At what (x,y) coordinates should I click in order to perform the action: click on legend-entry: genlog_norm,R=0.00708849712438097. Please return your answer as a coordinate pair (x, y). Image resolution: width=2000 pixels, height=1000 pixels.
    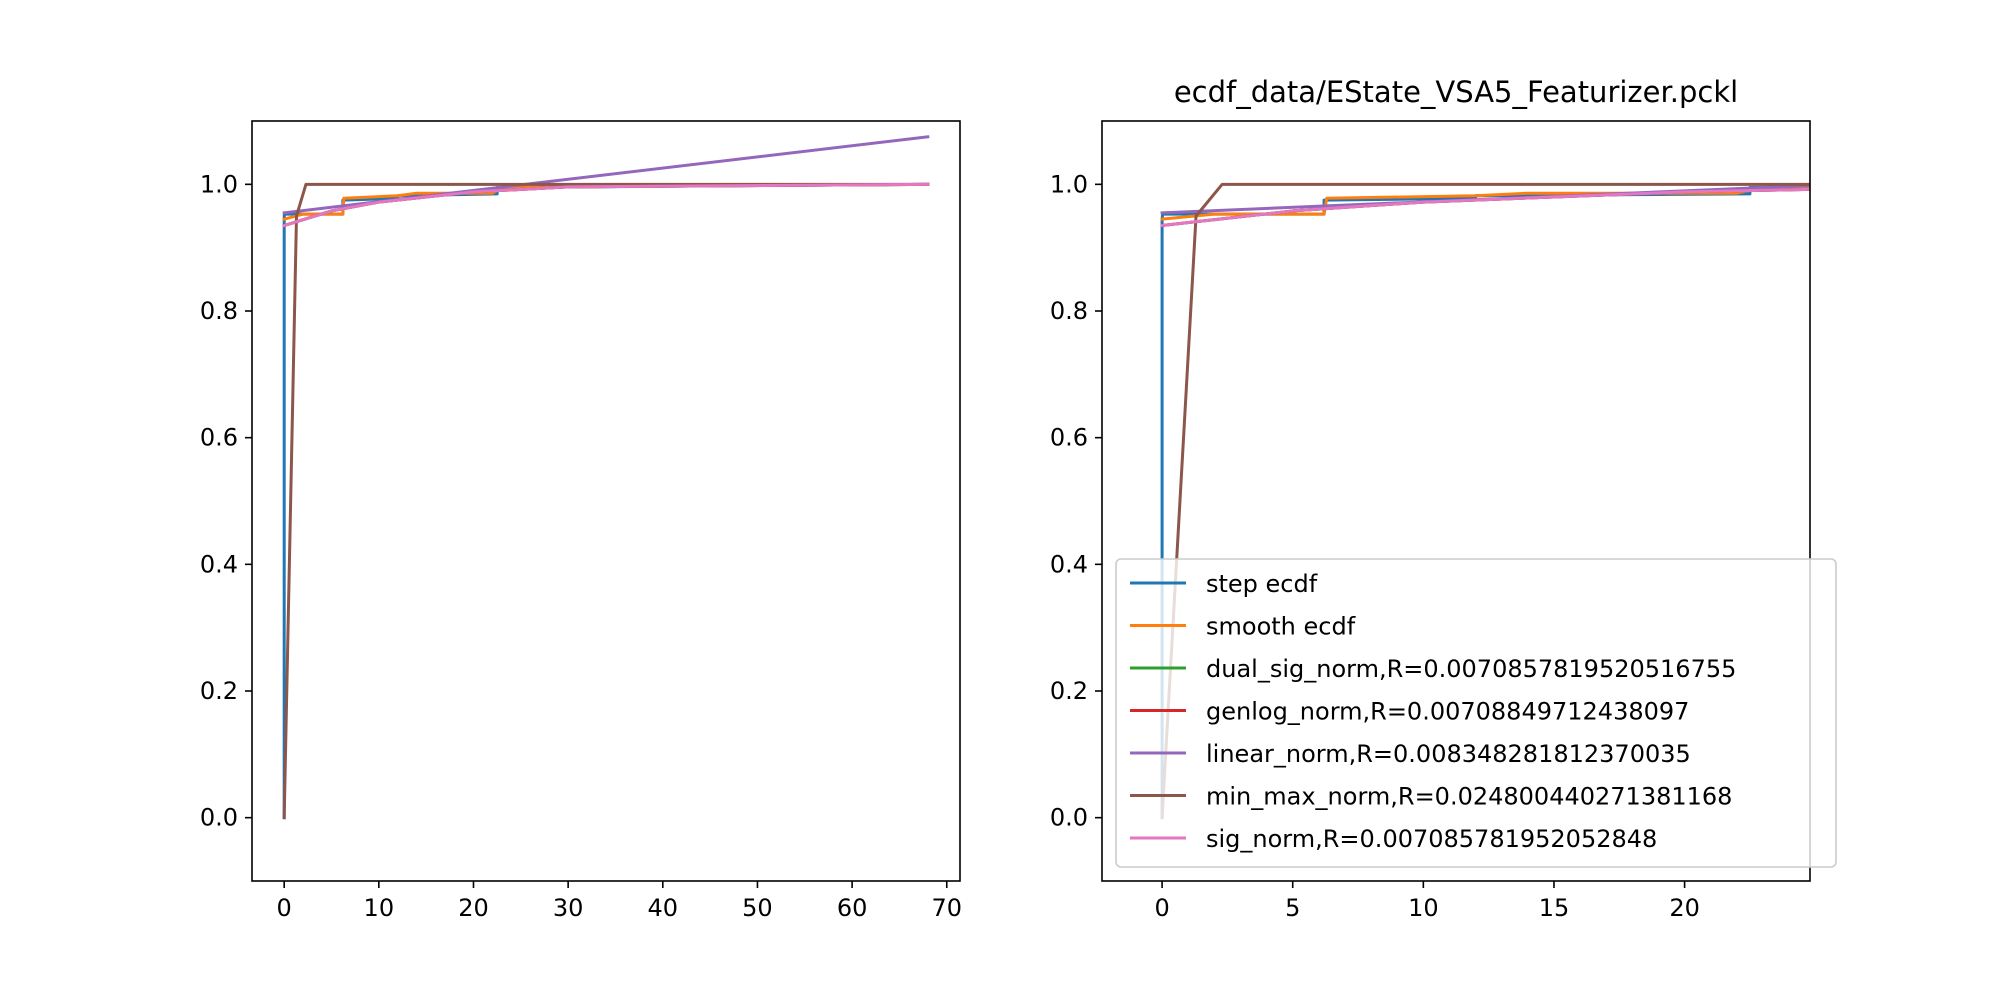
    Looking at the image, I should click on (1447, 712).